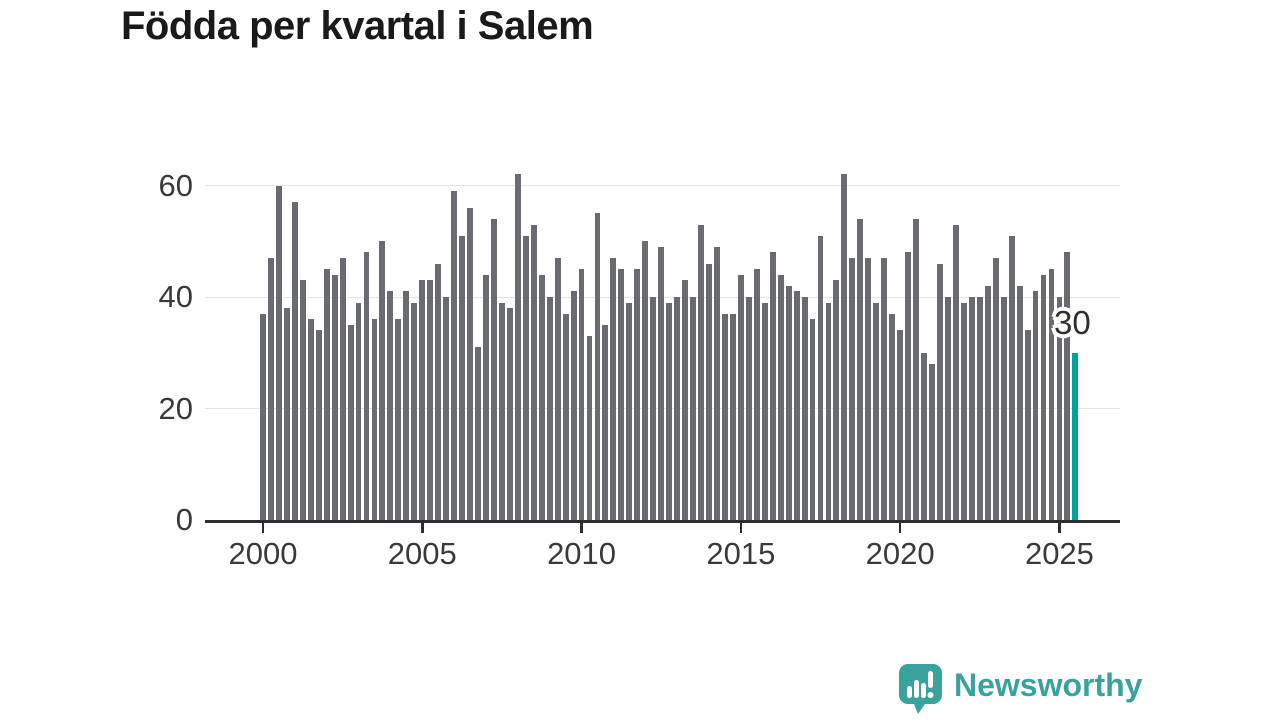 The width and height of the screenshot is (1280, 720). What do you see at coordinates (517, 347) in the screenshot?
I see `bar-2008-q1` at bounding box center [517, 347].